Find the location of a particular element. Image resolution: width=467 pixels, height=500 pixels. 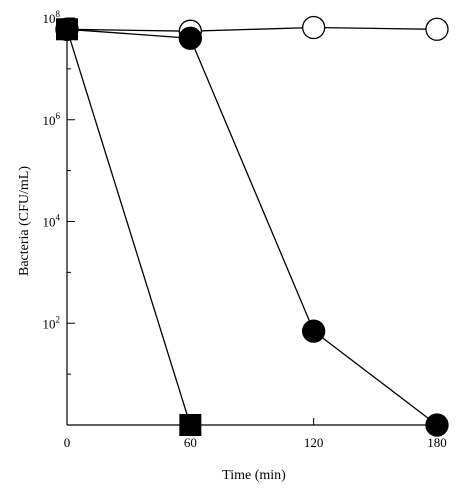

x-tick-label: 0 is located at coordinates (67, 442).